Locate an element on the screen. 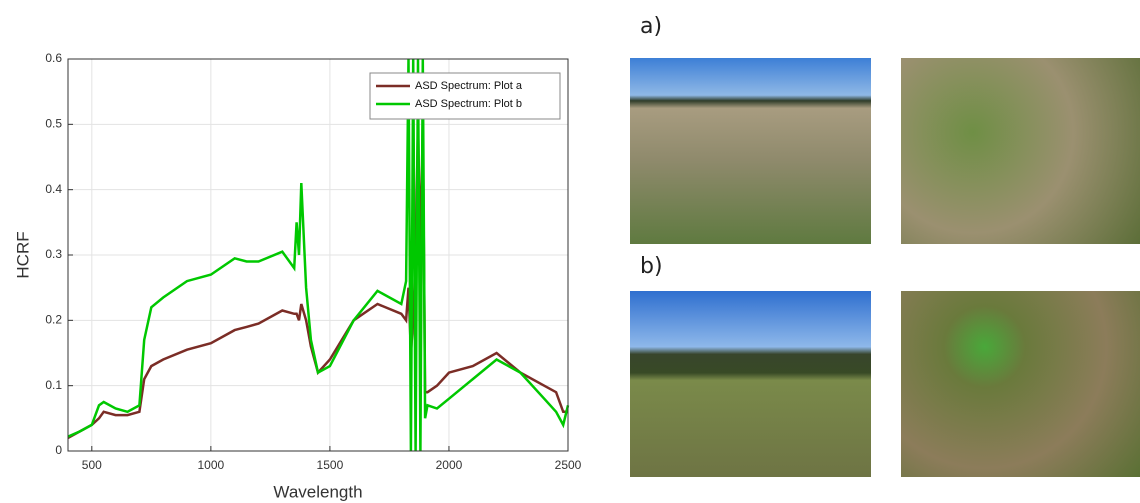  x-tick-label: 2500 is located at coordinates (568, 465).